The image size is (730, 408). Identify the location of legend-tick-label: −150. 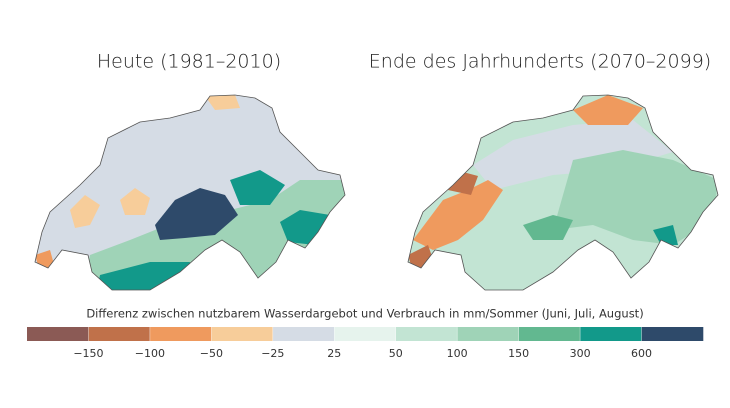
(88, 353).